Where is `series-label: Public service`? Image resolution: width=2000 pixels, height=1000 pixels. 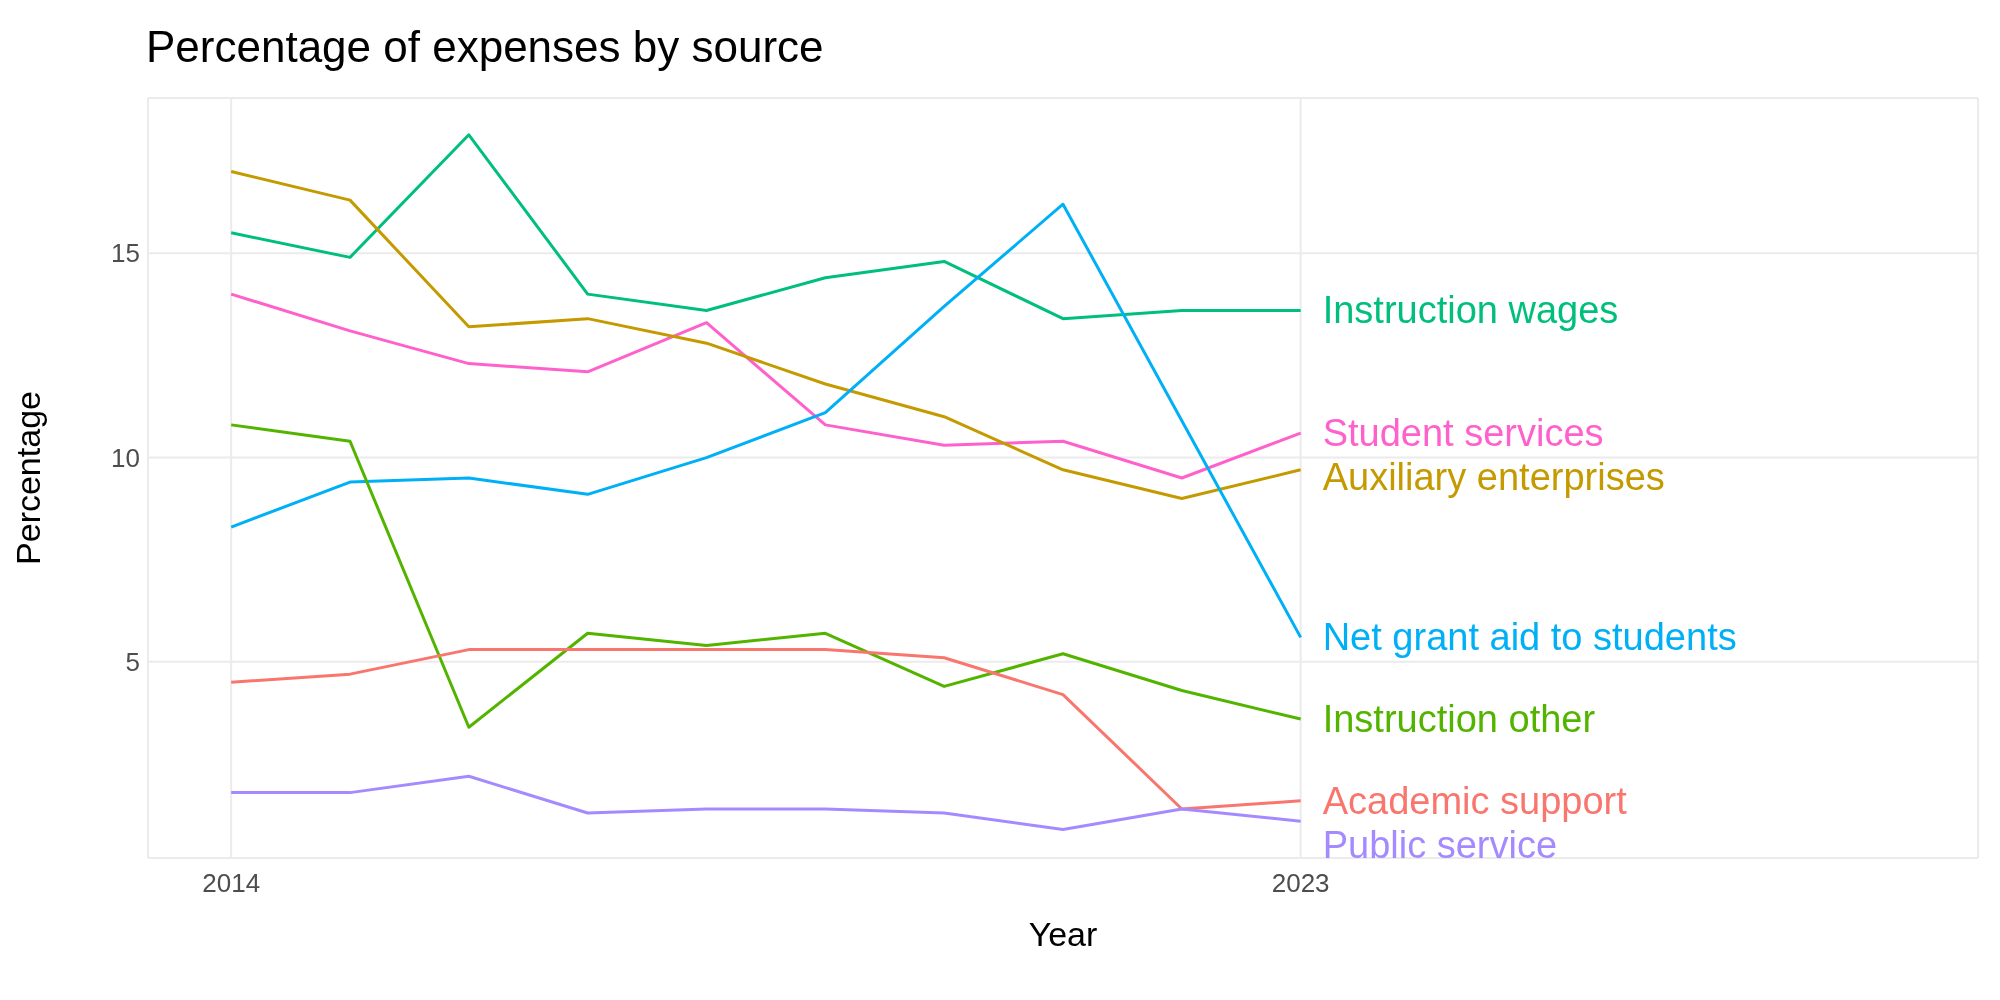 series-label: Public service is located at coordinates (1440, 844).